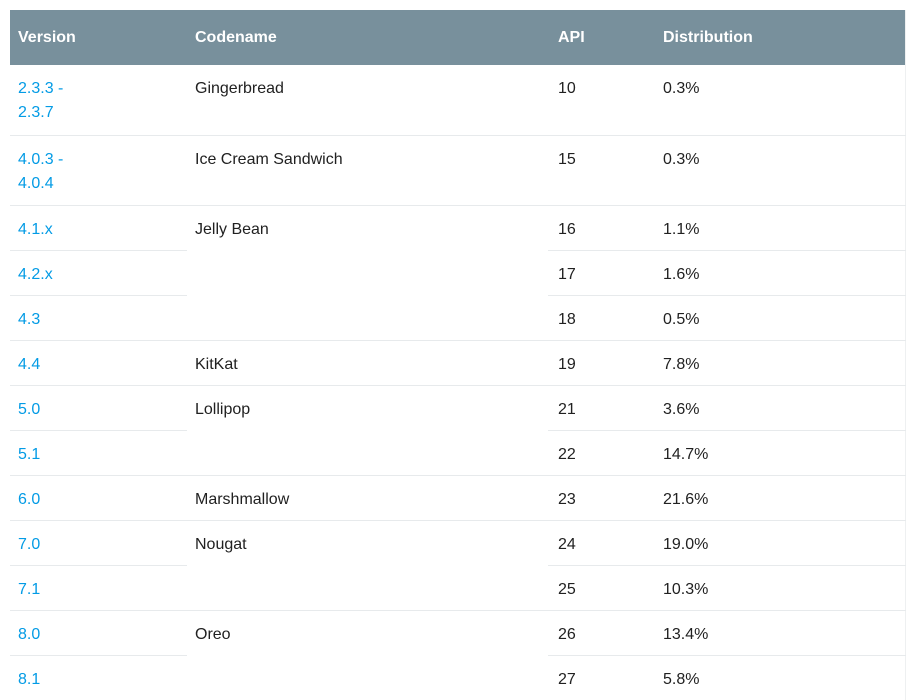 This screenshot has height=700, width=919. I want to click on distribution-cell: 7.8%, so click(779, 363).